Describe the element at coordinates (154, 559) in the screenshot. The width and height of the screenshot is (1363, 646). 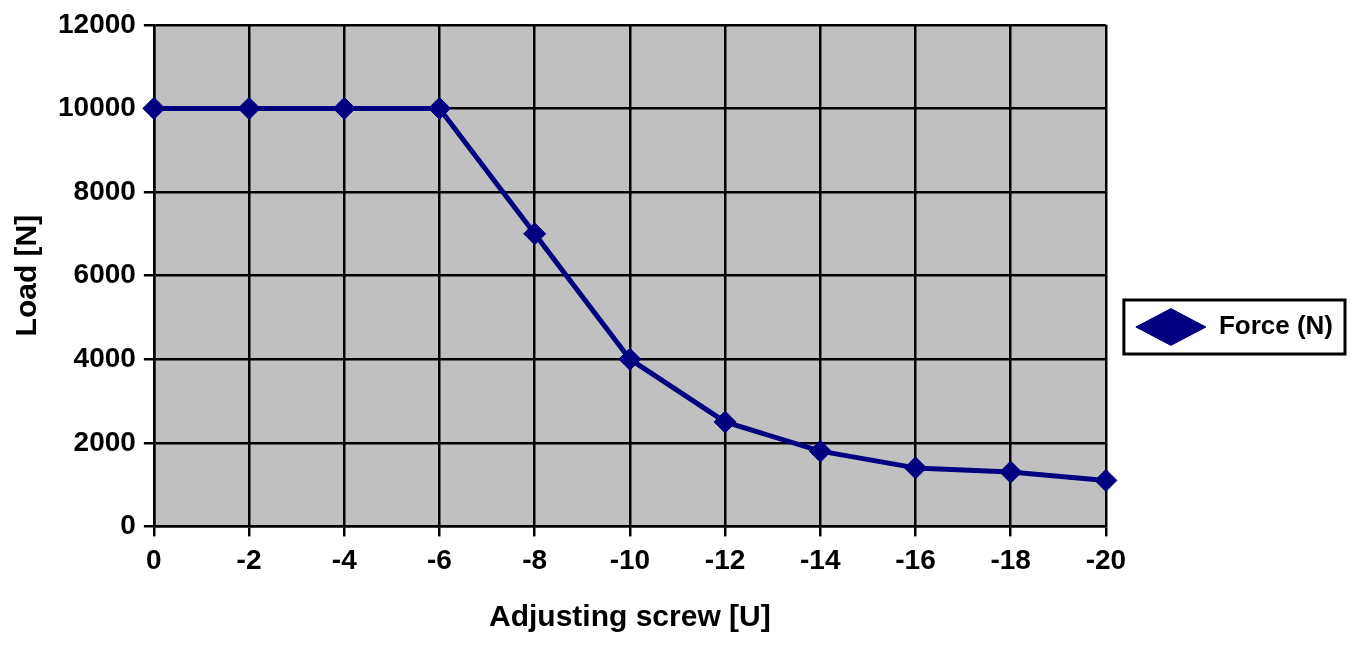
I see `x-tick-label: 0` at that location.